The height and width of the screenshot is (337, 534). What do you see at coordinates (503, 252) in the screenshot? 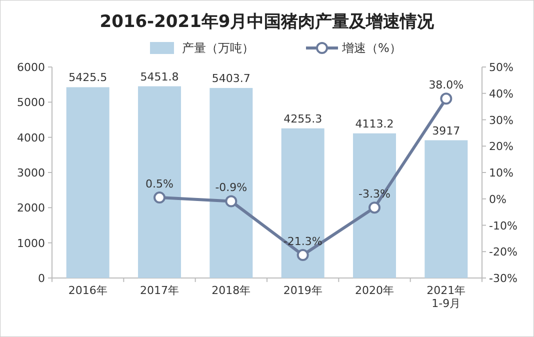
I see `y2-tick-label: -20%` at bounding box center [503, 252].